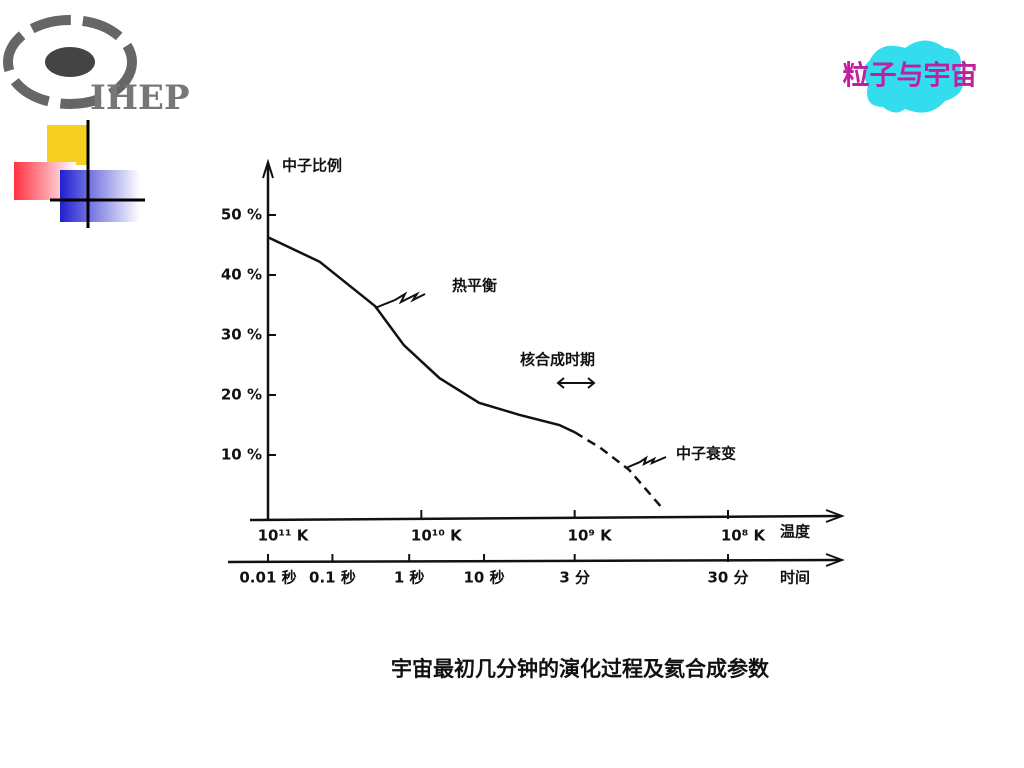 This screenshot has width=1024, height=768. I want to click on x2-tick-label: 3 分, so click(574, 578).